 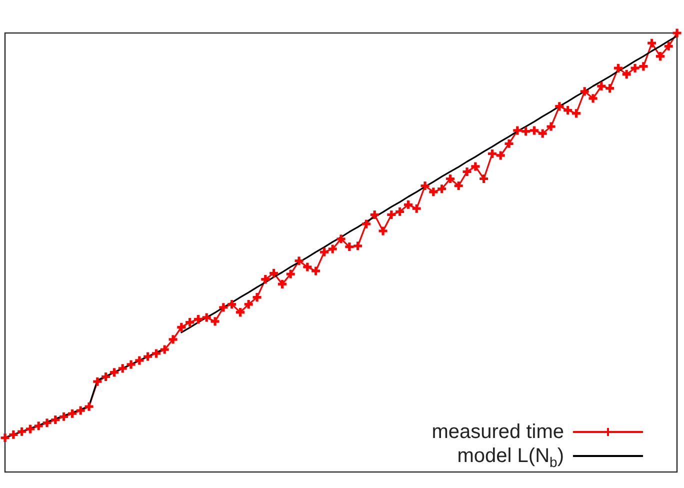 I want to click on legend-label: measured time, so click(x=498, y=432).